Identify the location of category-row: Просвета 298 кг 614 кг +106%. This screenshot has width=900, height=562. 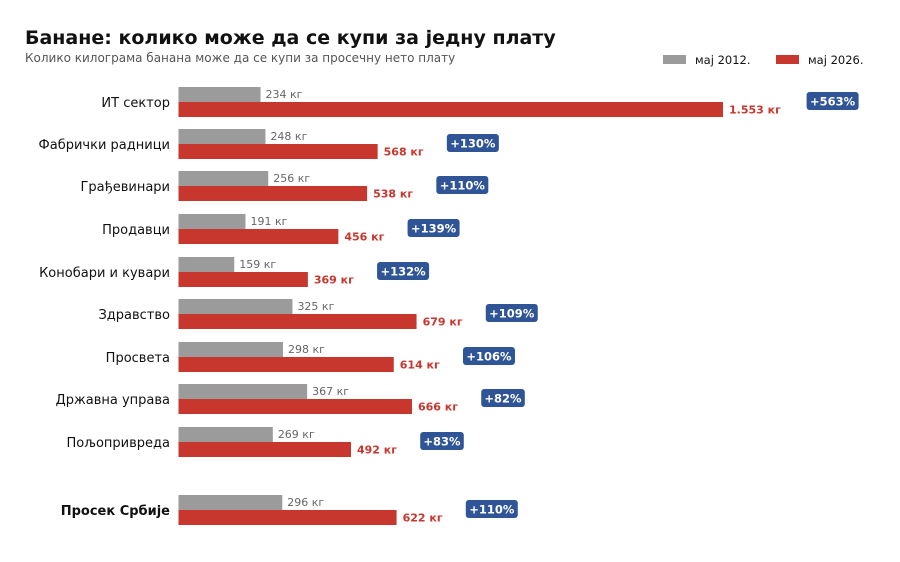
(310, 357).